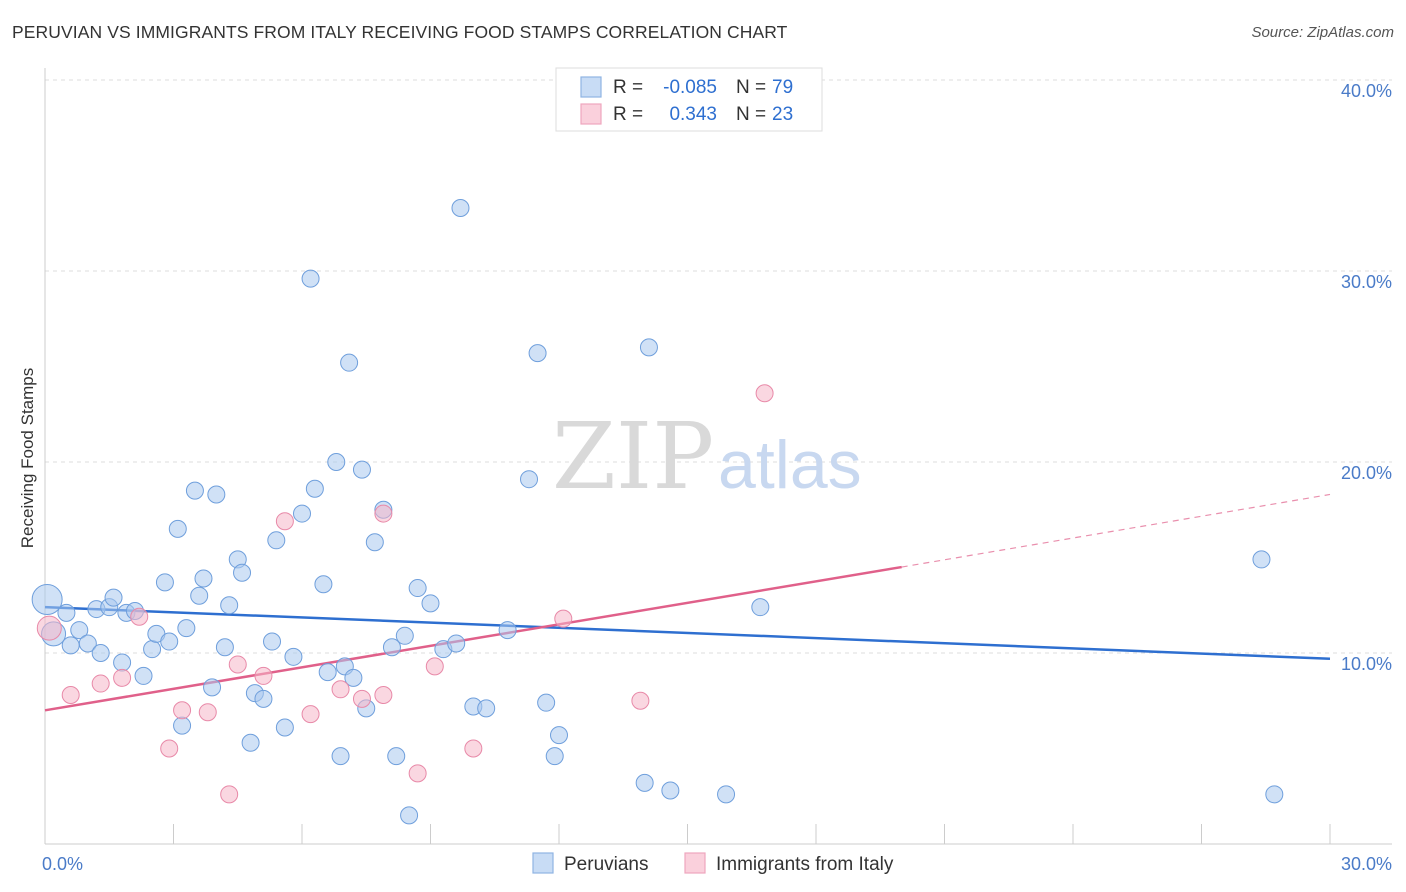 The height and width of the screenshot is (892, 1406). Describe the element at coordinates (687, 834) in the screenshot. I see `x-axis-ticks` at that location.